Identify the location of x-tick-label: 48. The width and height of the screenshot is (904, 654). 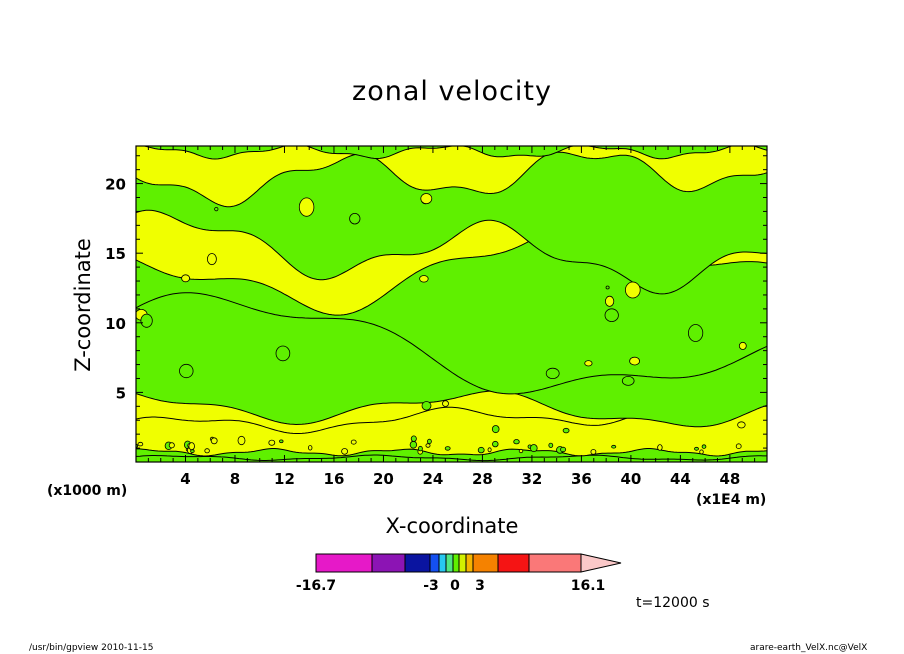
(729, 479).